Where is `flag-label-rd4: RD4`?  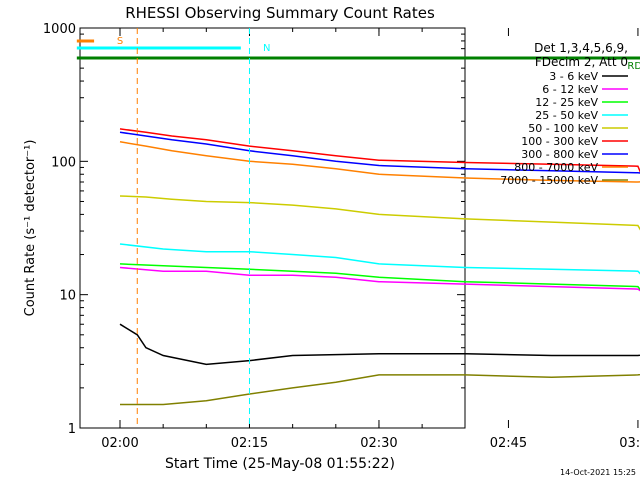 flag-label-rd4: RD4 is located at coordinates (633, 66).